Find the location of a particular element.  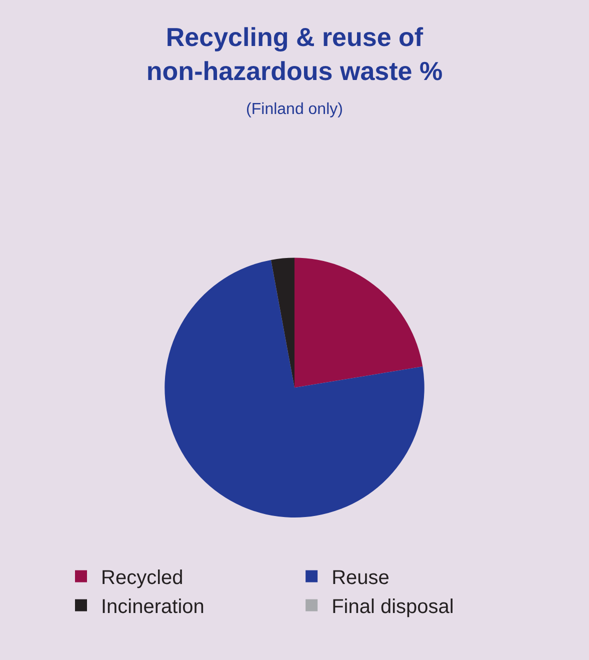

chart-title: Recycling & reuse of non-hazardous waste % is located at coordinates (294, 54).